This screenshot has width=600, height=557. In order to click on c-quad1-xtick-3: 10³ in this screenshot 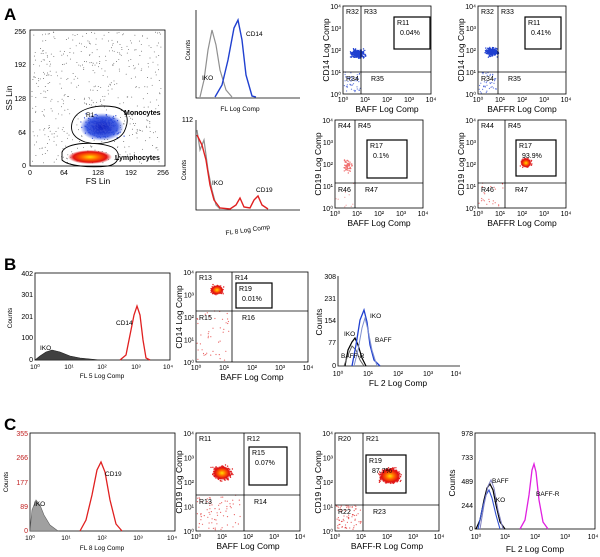, I will do `click(274, 537)`.